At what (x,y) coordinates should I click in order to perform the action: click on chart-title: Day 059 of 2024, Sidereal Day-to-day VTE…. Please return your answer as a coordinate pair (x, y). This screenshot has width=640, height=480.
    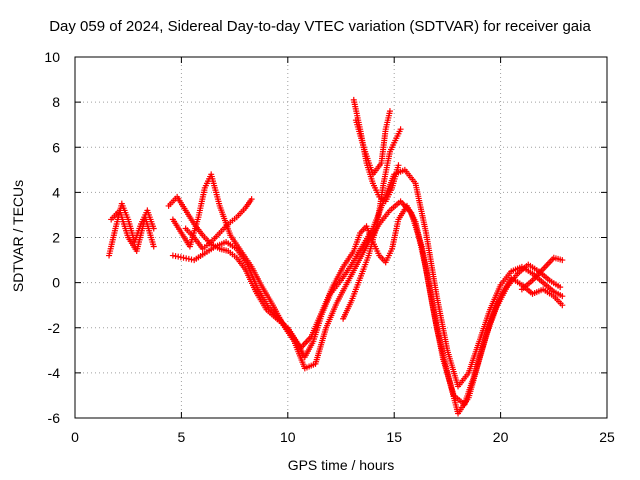
    Looking at the image, I should click on (320, 26).